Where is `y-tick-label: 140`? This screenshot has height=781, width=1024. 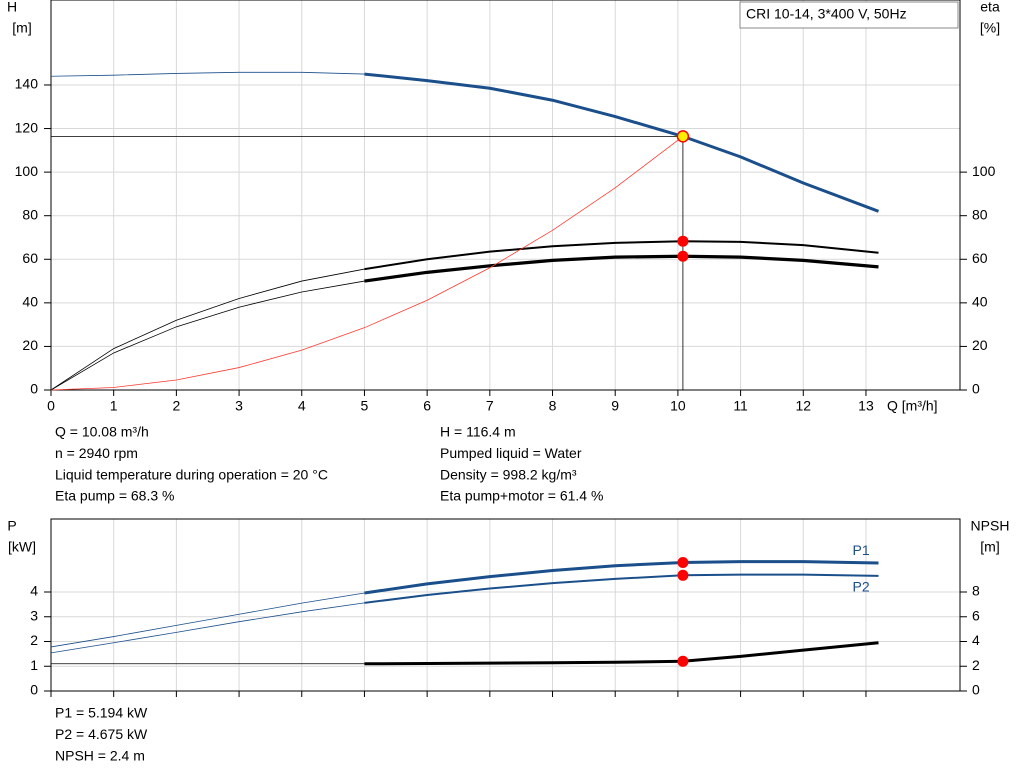
y-tick-label: 140 is located at coordinates (27, 84).